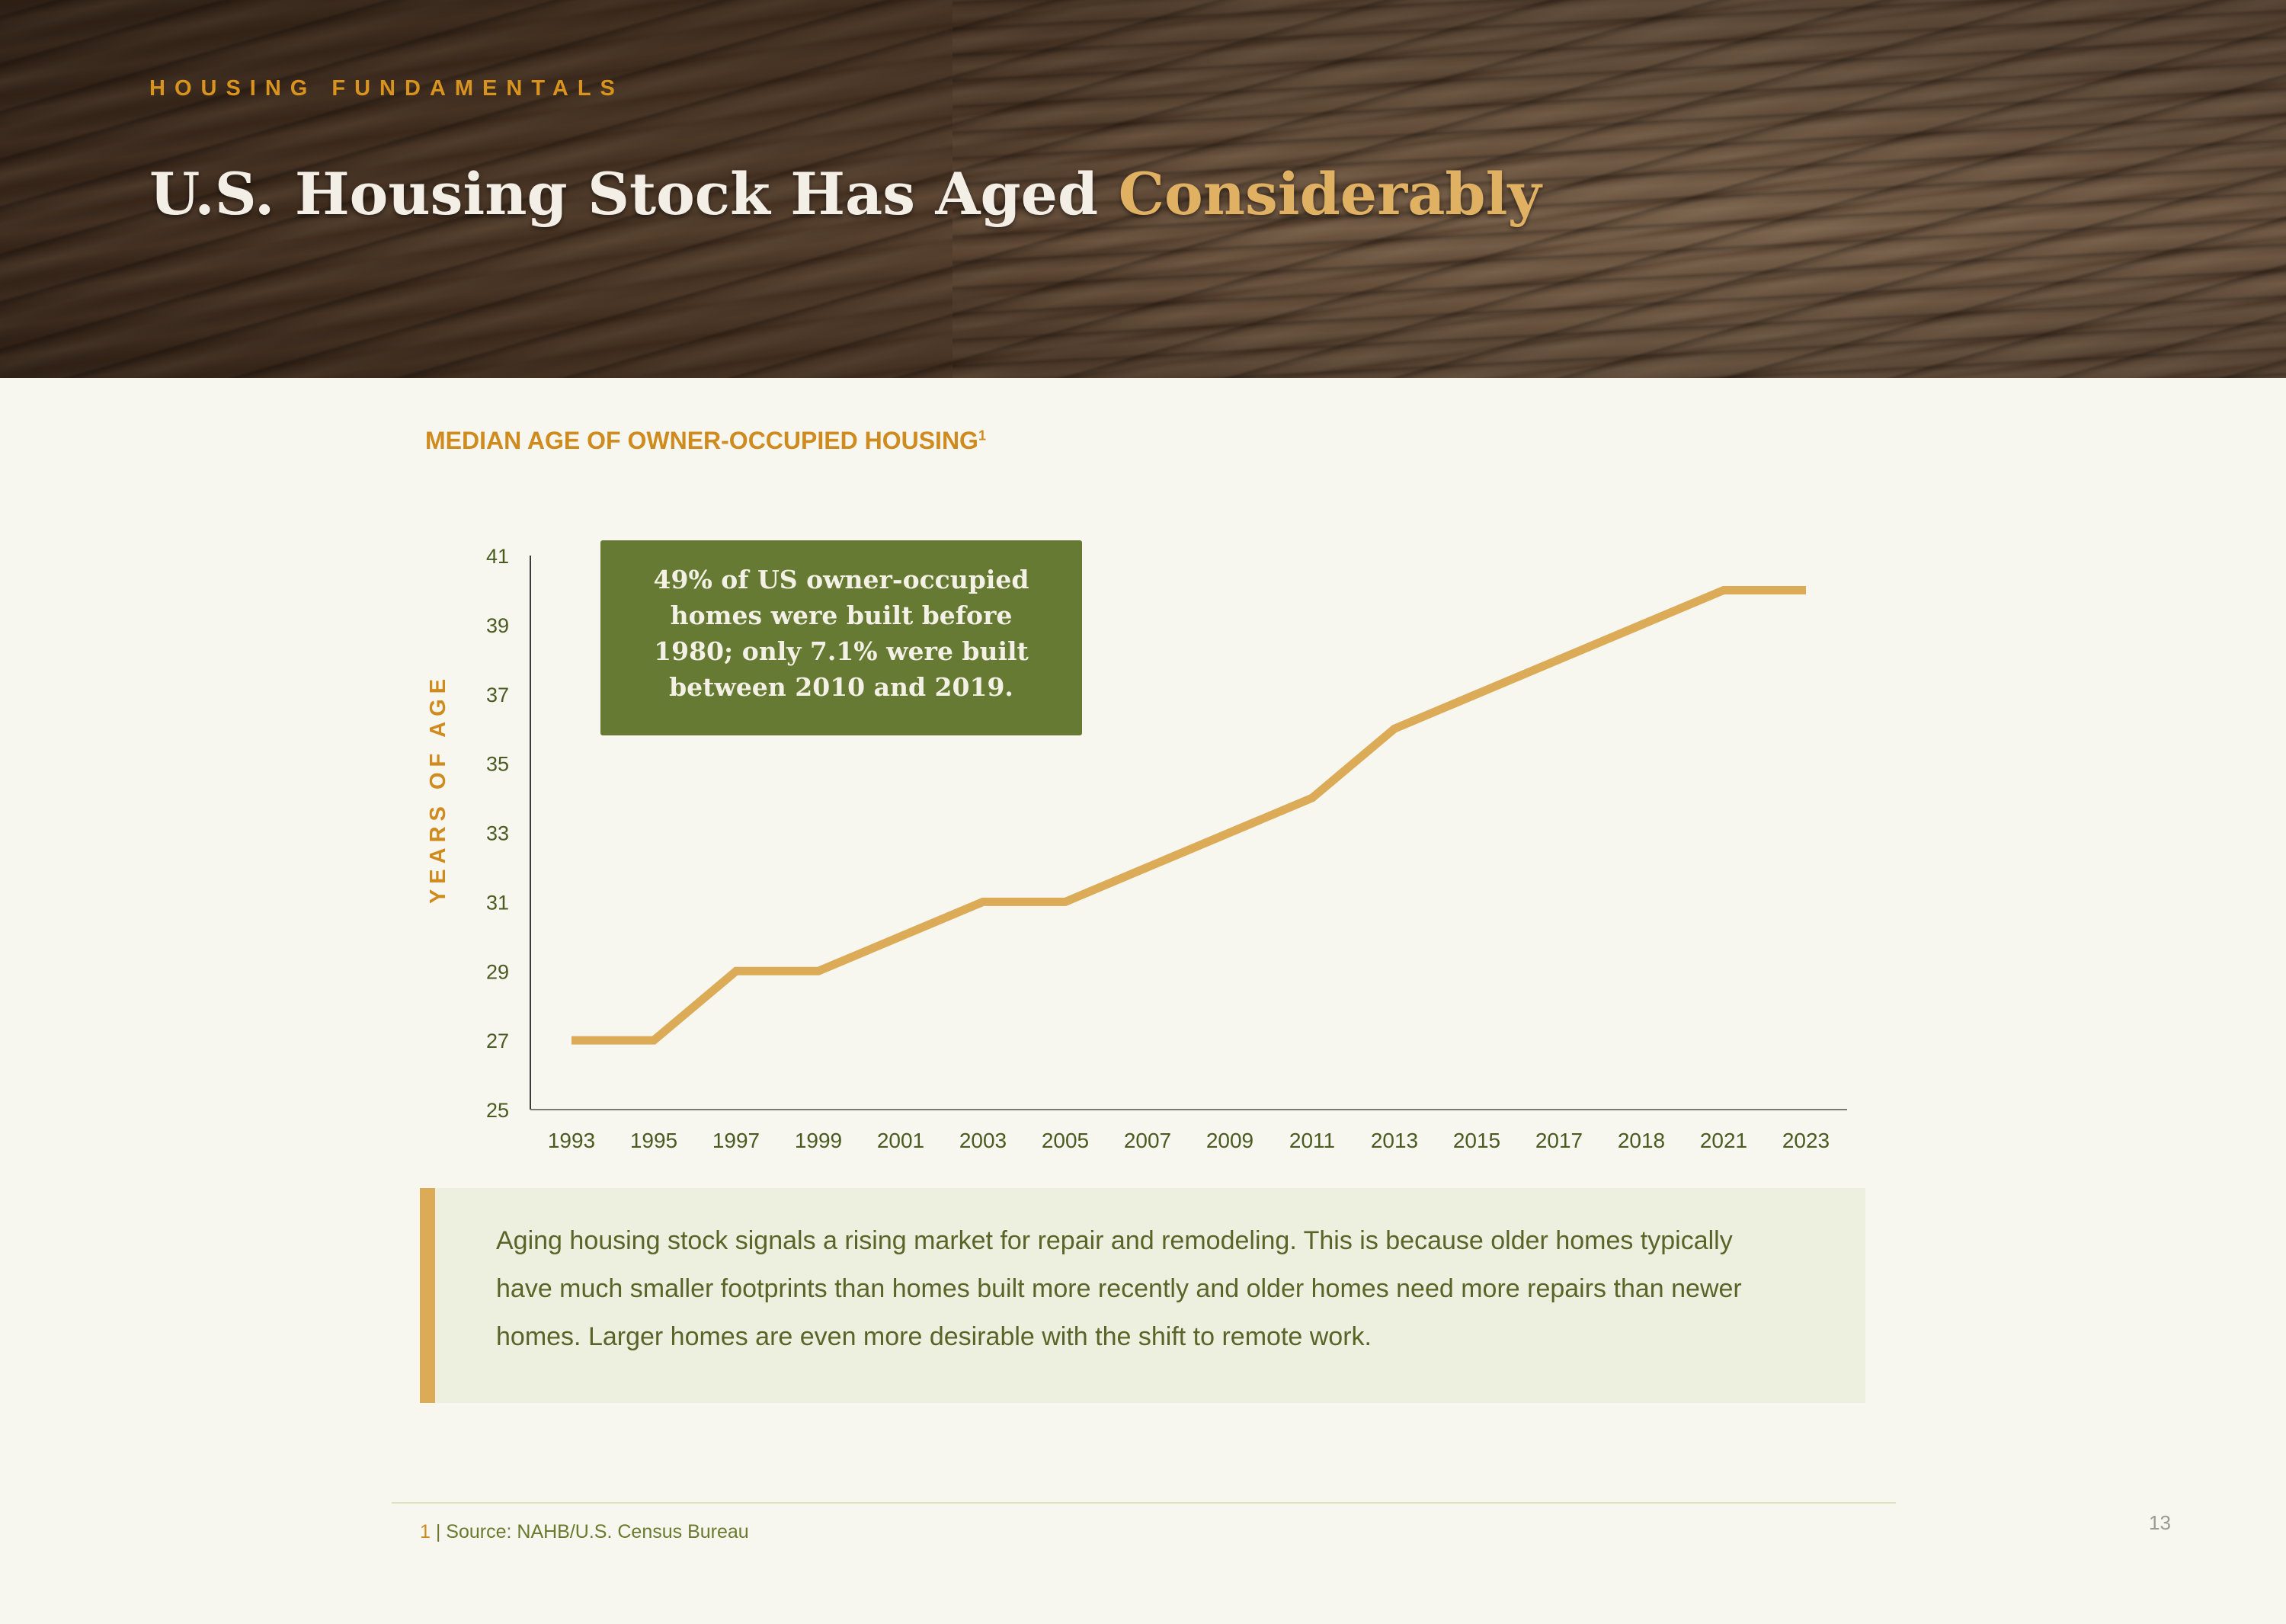 This screenshot has width=2286, height=1624. Describe the element at coordinates (1641, 1140) in the screenshot. I see `x-tick-label: 2018` at that location.